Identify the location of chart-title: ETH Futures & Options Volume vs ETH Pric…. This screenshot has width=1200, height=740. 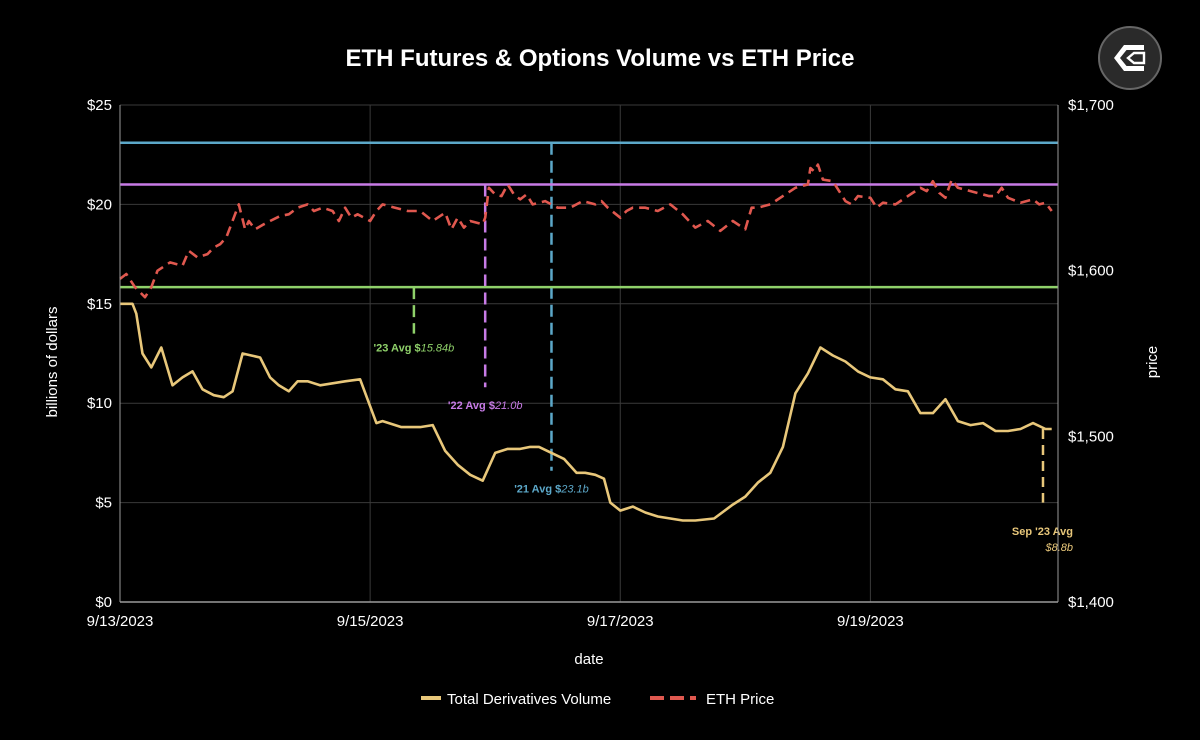
(600, 58).